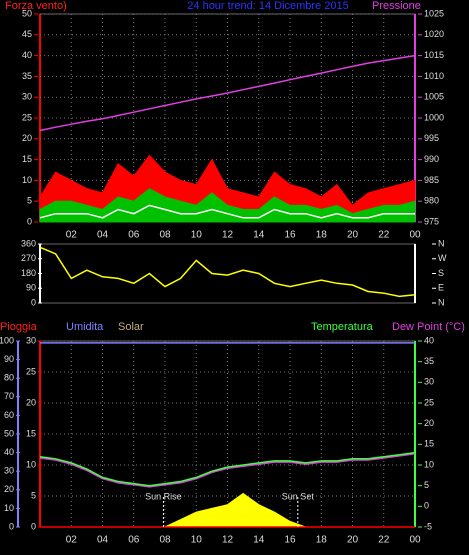  Describe the element at coordinates (342, 327) in the screenshot. I see `temperature-label: Temperatura` at that location.